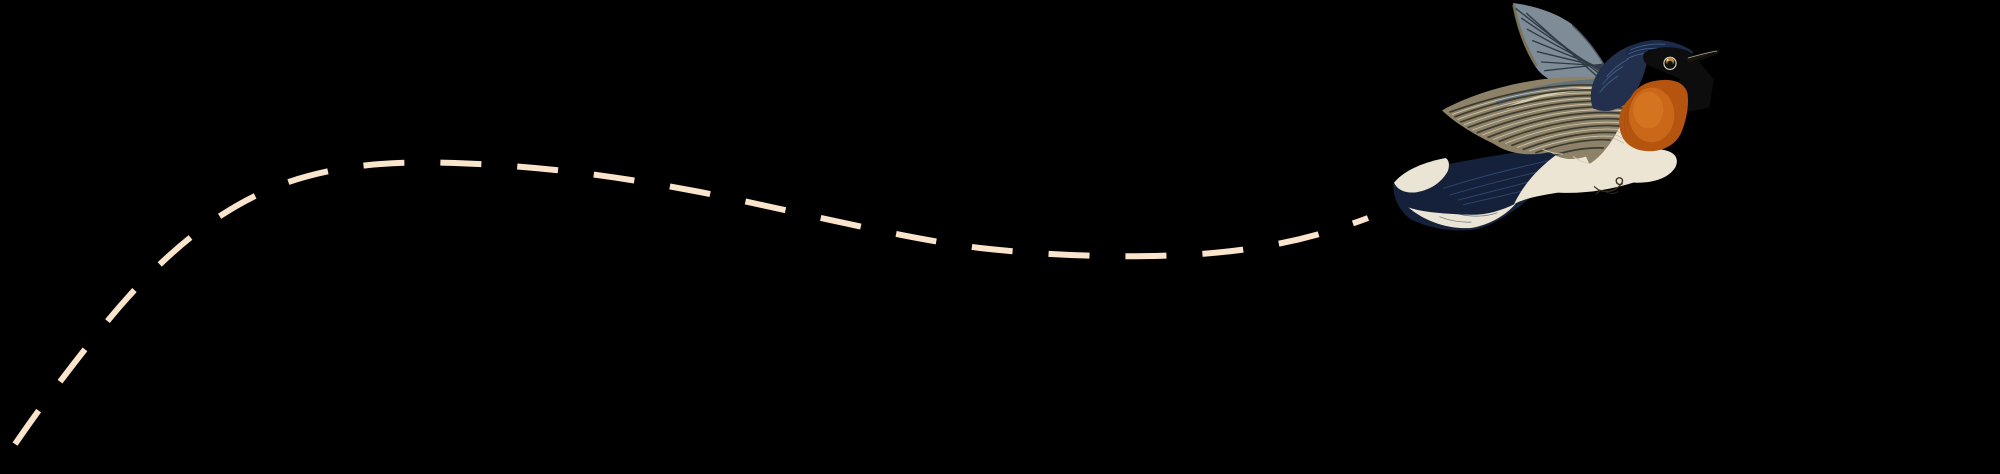 The image size is (2000, 474). I want to click on beak-highlight-line, so click(1702, 54).